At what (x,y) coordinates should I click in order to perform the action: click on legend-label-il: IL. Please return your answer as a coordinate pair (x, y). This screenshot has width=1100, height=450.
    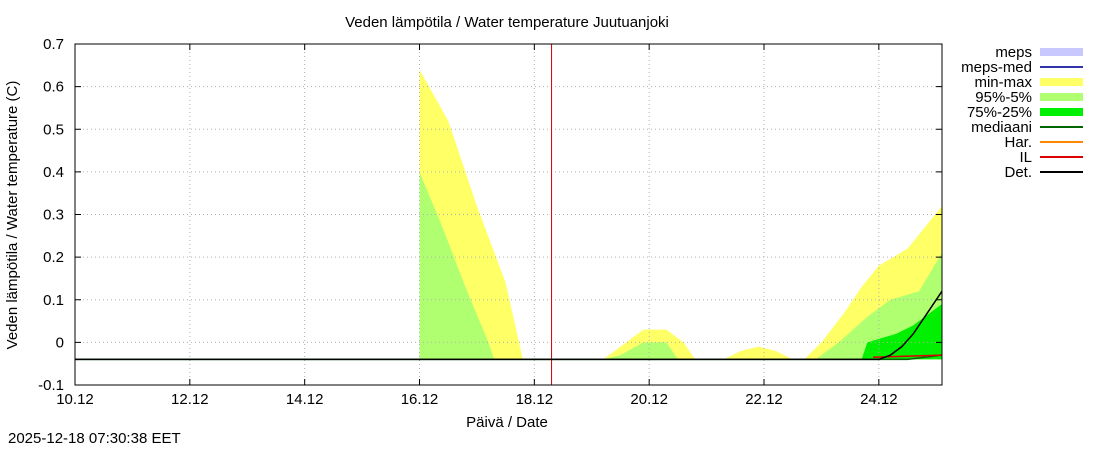
    Looking at the image, I should click on (1025, 157).